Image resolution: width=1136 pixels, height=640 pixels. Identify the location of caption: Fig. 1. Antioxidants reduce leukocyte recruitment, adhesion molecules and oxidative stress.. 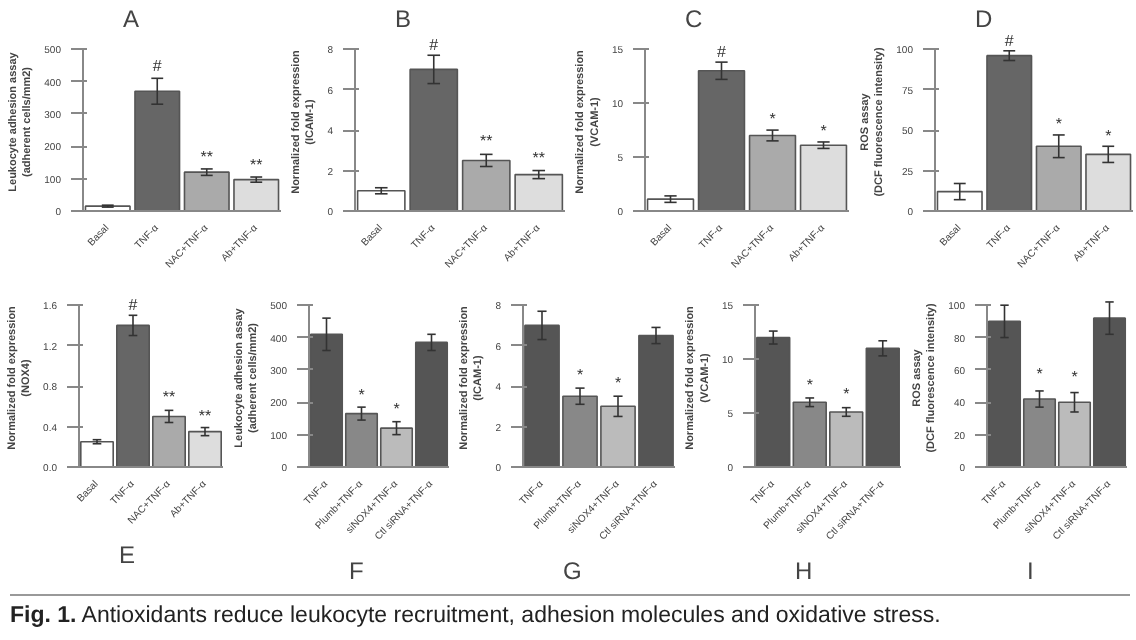
(475, 617).